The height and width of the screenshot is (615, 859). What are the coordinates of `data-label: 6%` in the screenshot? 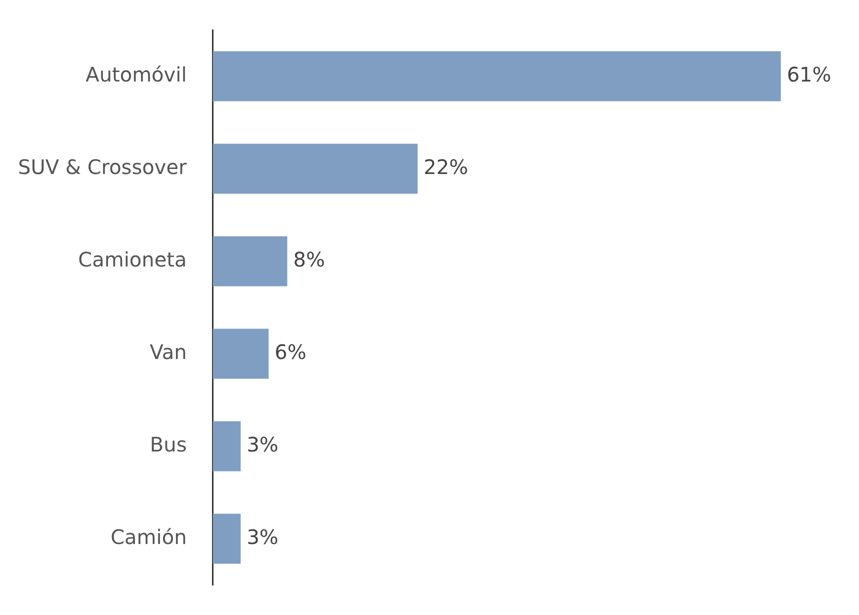 It's located at (290, 352).